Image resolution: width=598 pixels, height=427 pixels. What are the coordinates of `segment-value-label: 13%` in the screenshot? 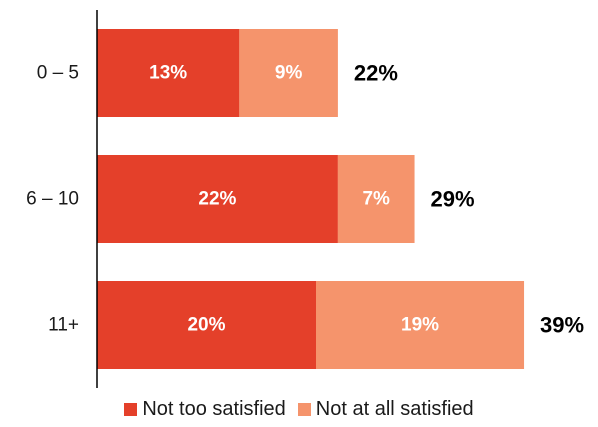 It's located at (168, 73).